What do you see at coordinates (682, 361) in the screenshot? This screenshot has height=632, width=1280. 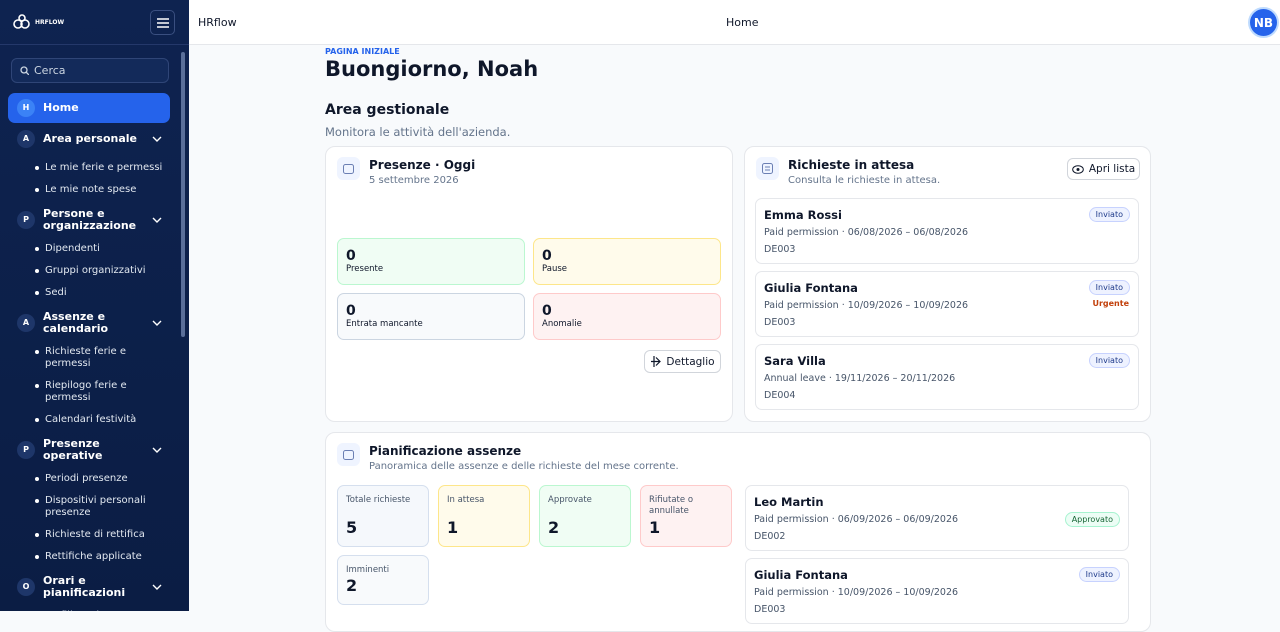 I see `detail-button: Dettaglio` at bounding box center [682, 361].